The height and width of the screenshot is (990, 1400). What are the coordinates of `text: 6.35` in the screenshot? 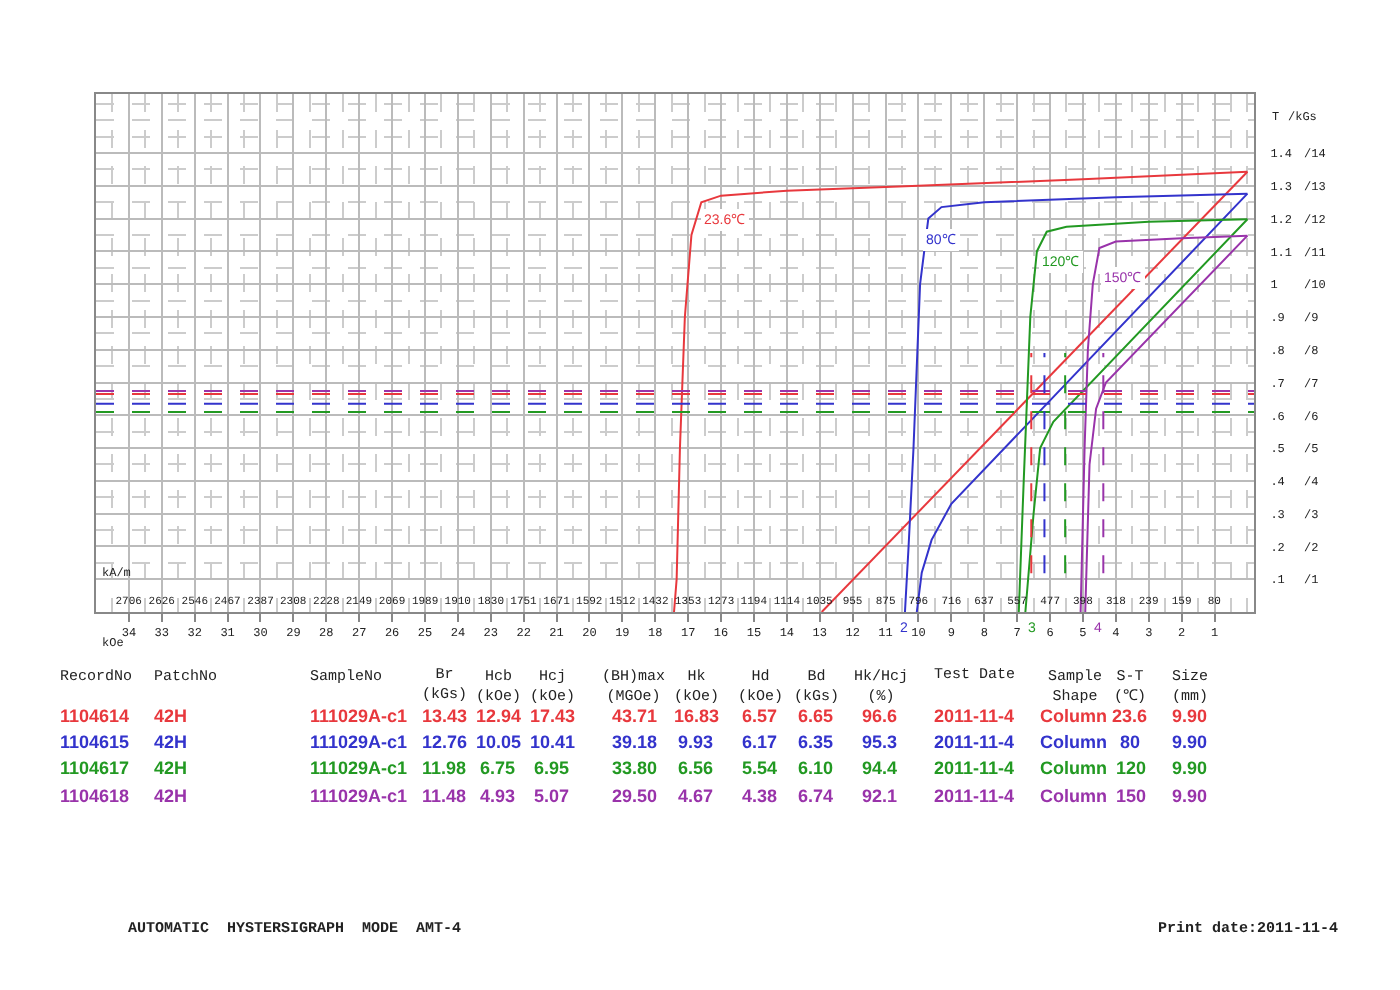 It's located at (816, 742).